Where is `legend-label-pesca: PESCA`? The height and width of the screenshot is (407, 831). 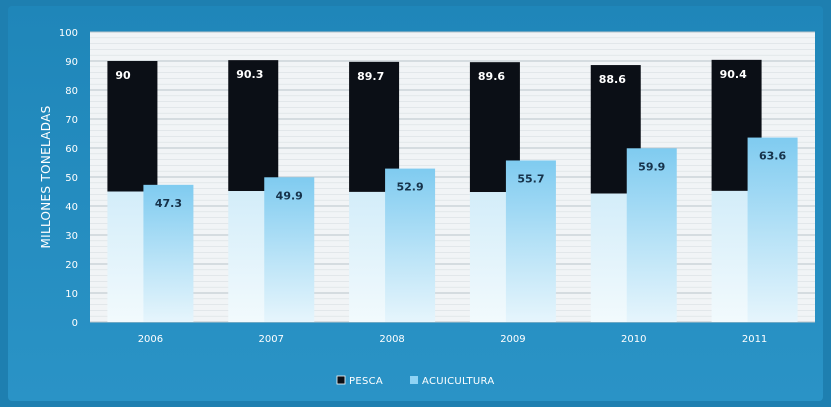
legend-label-pesca: PESCA is located at coordinates (366, 381).